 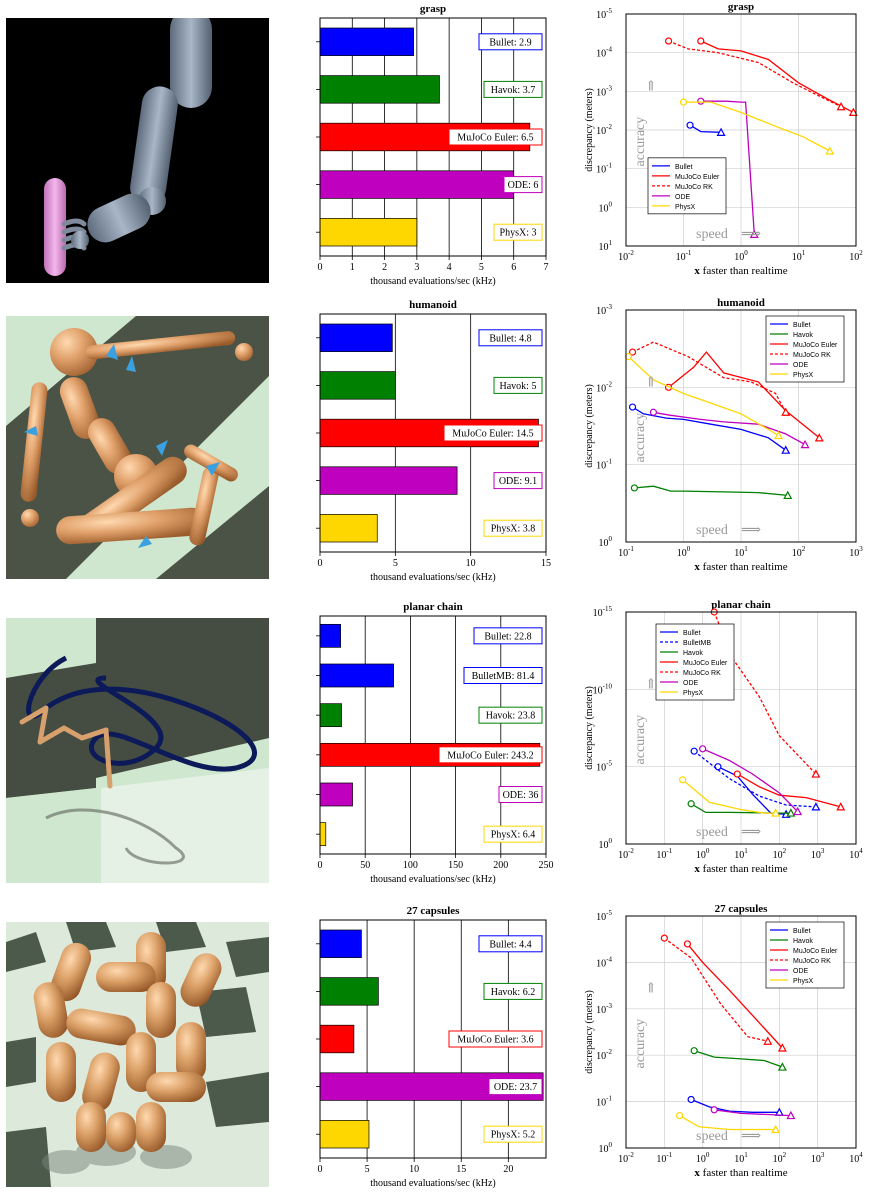 What do you see at coordinates (734, 996) in the screenshot?
I see `series-line-mujoco-euler` at bounding box center [734, 996].